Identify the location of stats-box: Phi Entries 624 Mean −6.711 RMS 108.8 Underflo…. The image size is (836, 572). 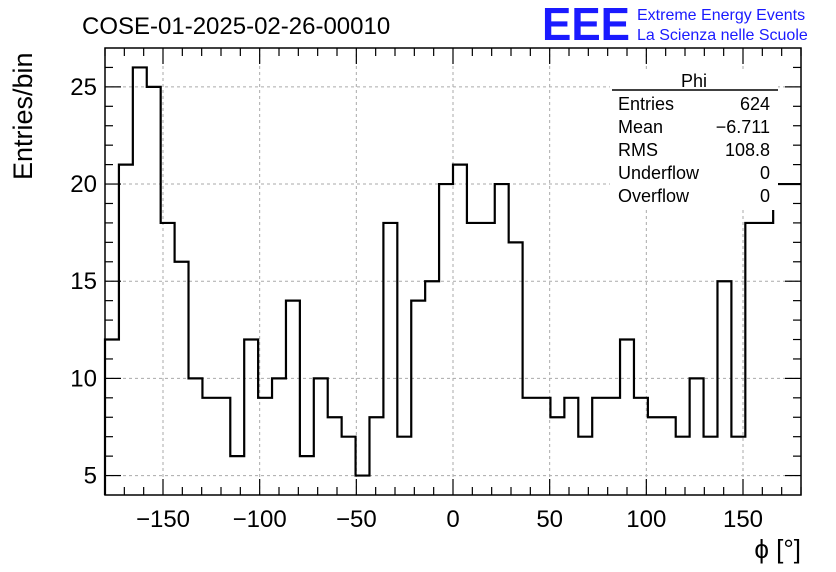
(694, 140).